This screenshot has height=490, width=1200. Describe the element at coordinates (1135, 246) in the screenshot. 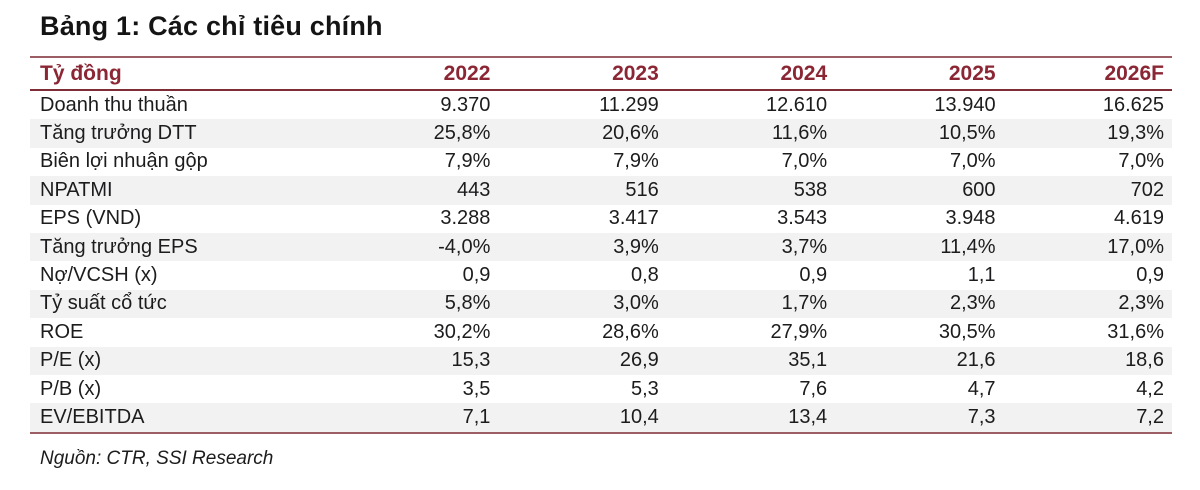

I see `cell-value: 17,0%` at that location.